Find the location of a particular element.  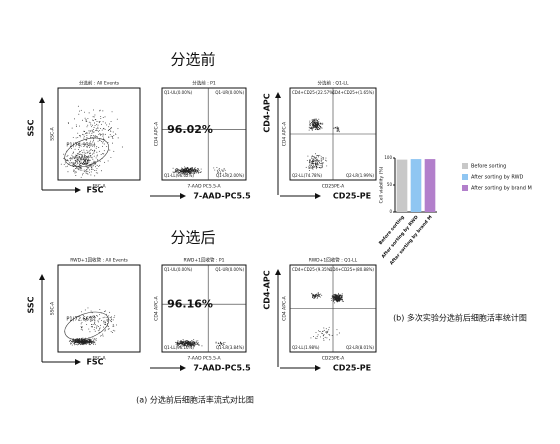

plot-header: RWD+1回收管 : All Events is located at coordinates (99, 260).